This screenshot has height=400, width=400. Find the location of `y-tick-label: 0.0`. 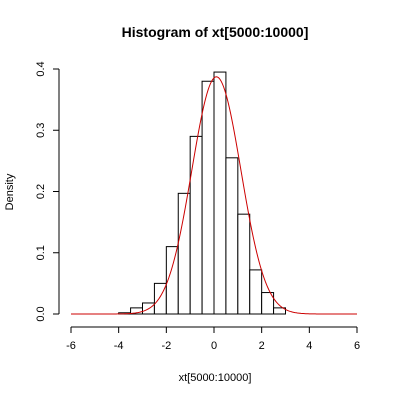

y-tick-label: 0.0 is located at coordinates (41, 313).